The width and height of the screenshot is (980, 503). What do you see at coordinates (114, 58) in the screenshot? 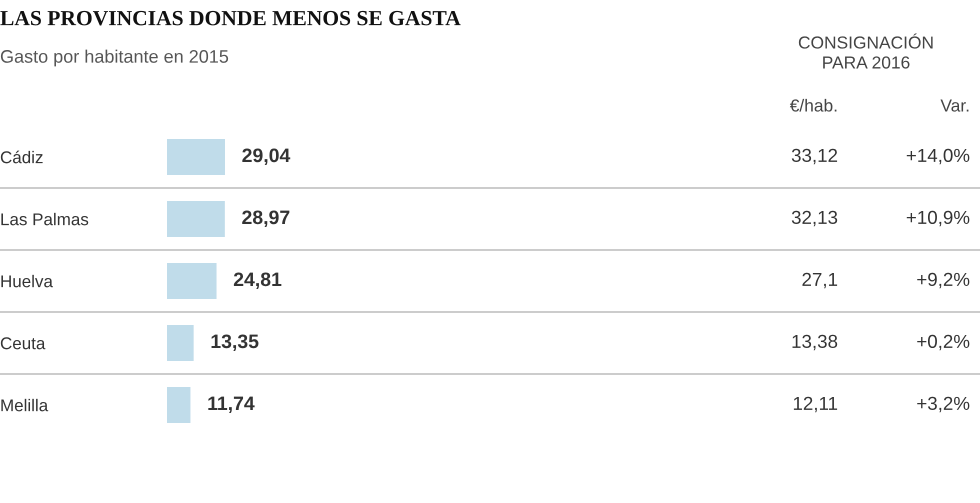
I see `chart-subtitle: Gasto por habitante en 2015` at bounding box center [114, 58].